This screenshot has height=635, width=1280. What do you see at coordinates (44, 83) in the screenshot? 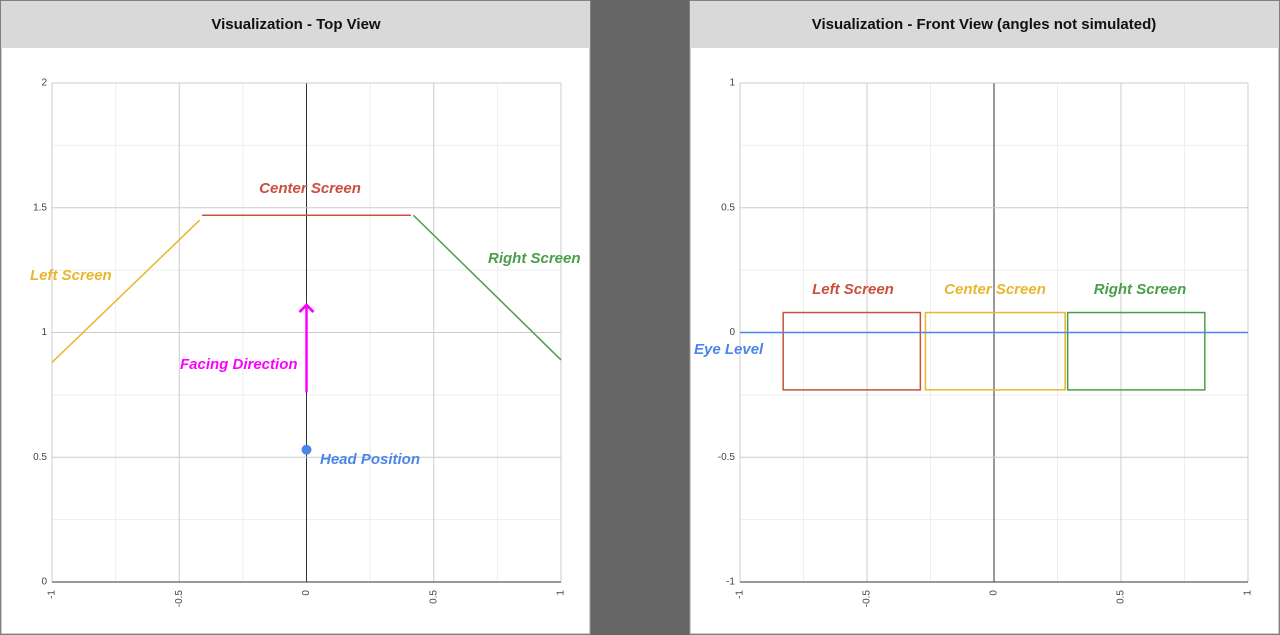
I see `y-tick-label: 2` at bounding box center [44, 83].